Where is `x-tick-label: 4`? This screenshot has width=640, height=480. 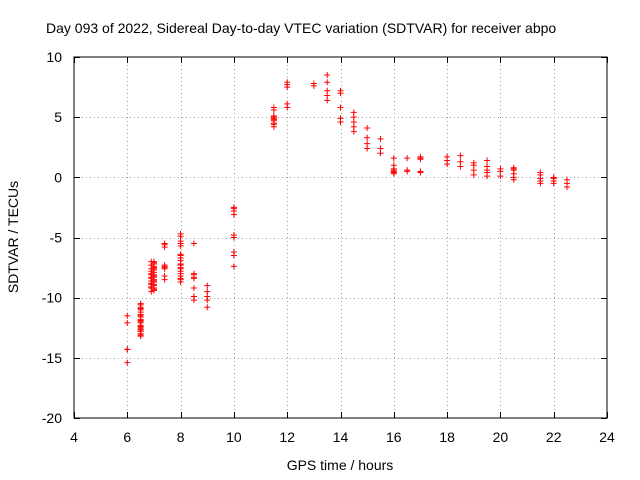
x-tick-label: 4 is located at coordinates (74, 437).